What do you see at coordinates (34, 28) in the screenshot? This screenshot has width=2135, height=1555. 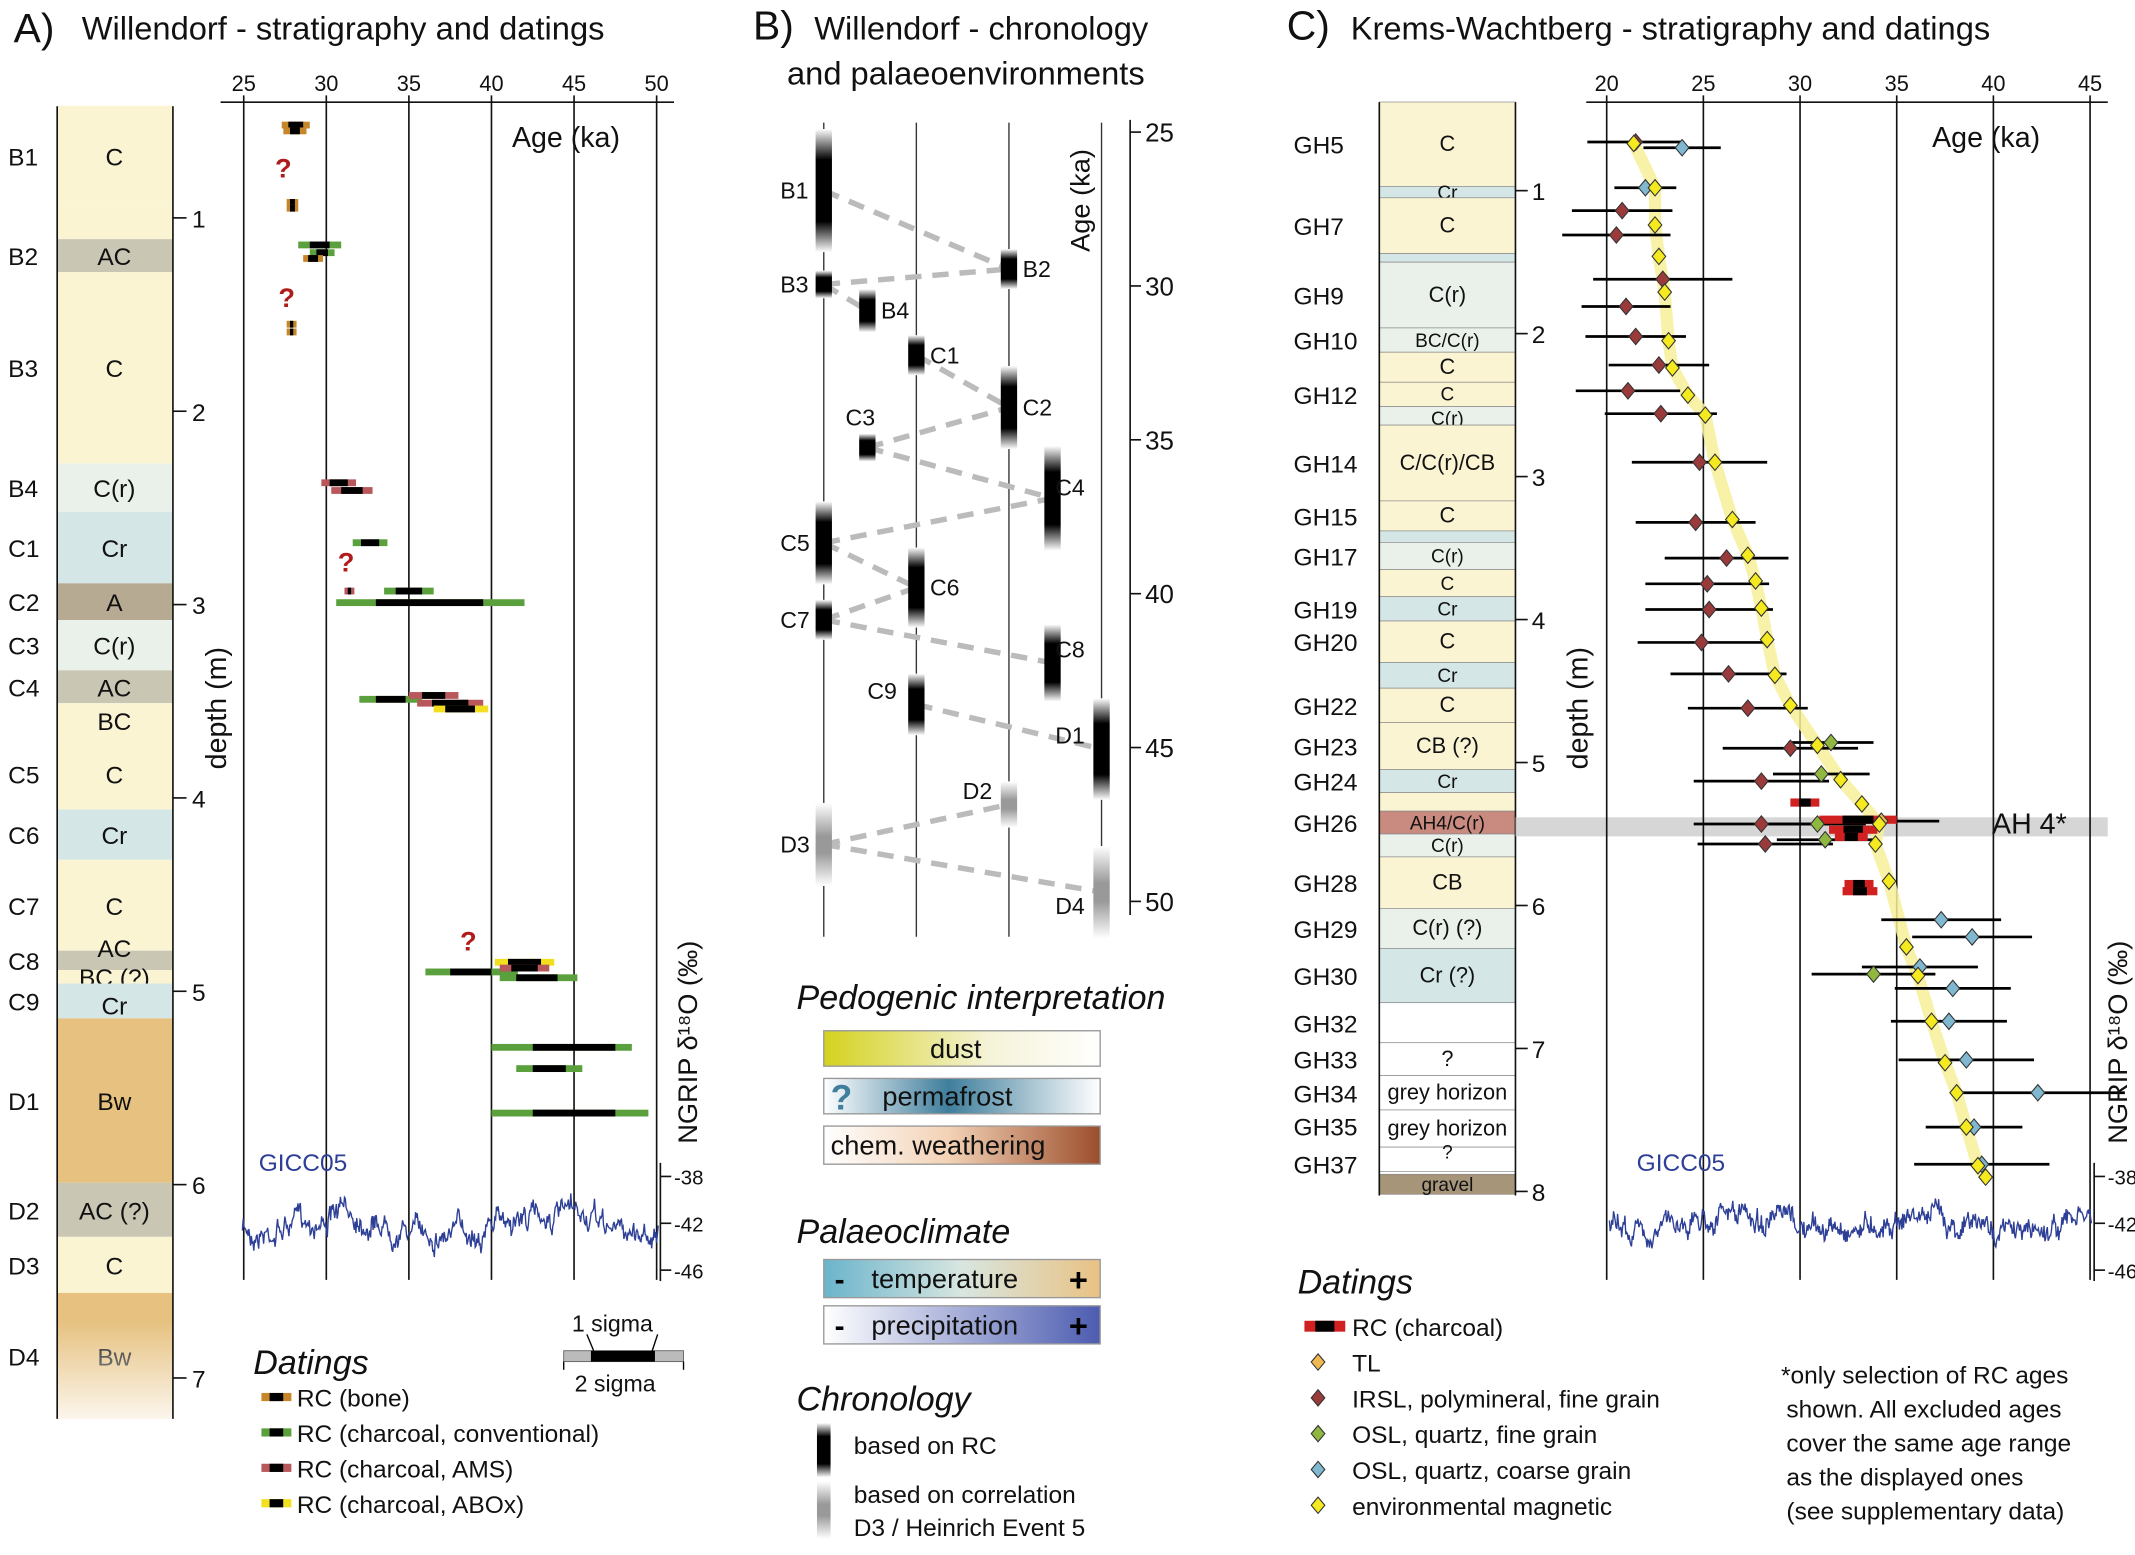 I see `panel-a-letter: A)` at bounding box center [34, 28].